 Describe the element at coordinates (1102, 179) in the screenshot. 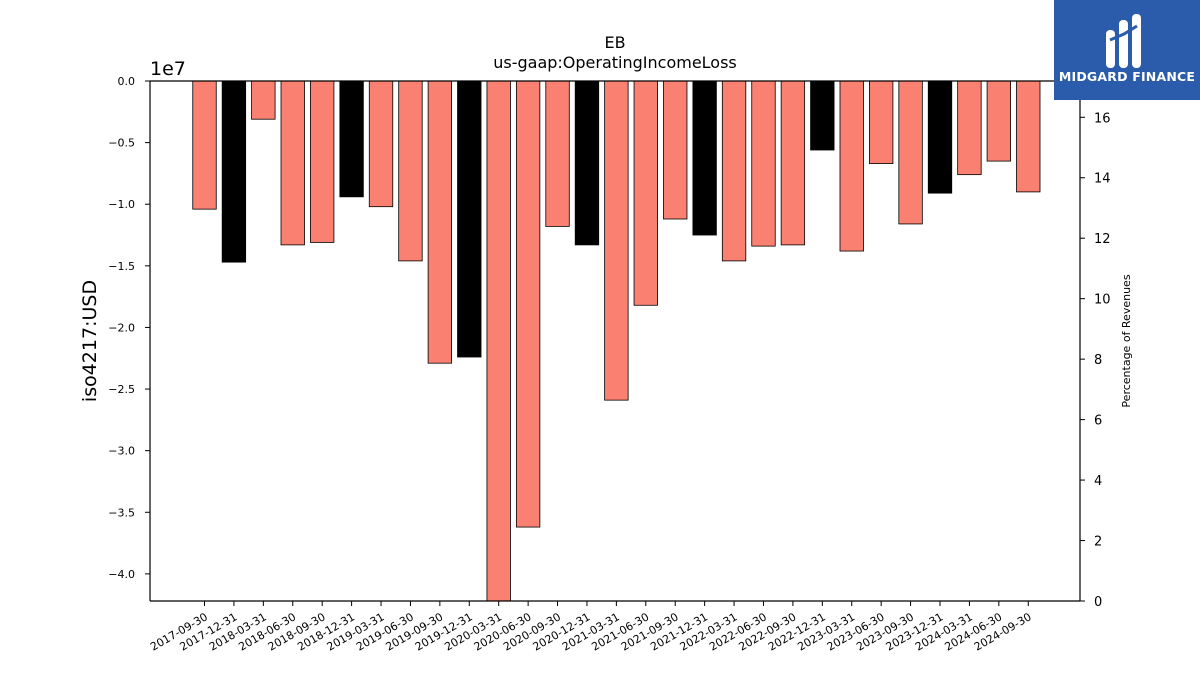

I see `y2-tick-label: 14` at that location.